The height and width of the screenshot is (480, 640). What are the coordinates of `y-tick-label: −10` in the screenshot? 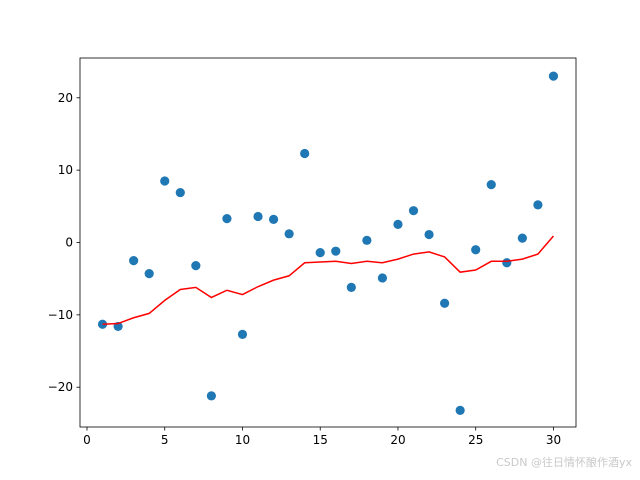 It's located at (60, 315).